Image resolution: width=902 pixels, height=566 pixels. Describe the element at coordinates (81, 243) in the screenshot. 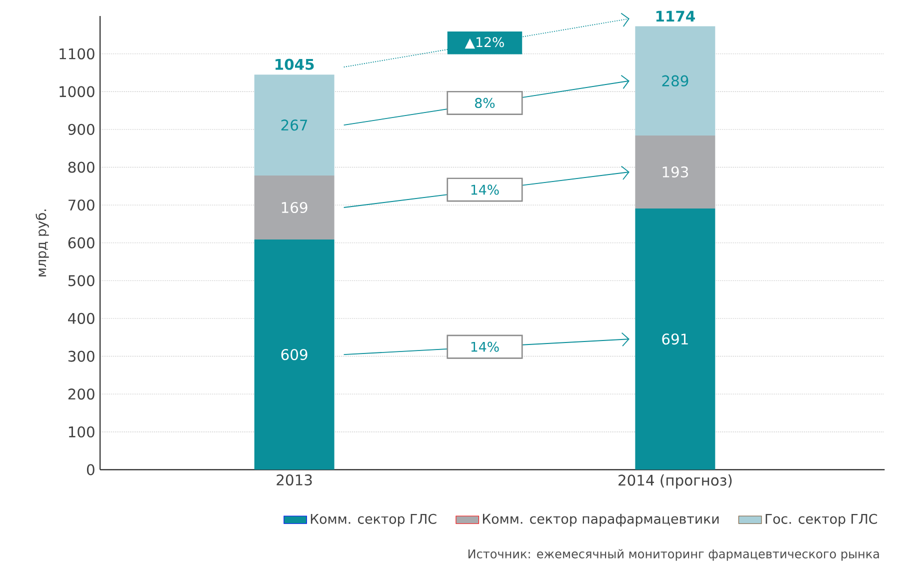

I see `y-tick-label: 600` at that location.